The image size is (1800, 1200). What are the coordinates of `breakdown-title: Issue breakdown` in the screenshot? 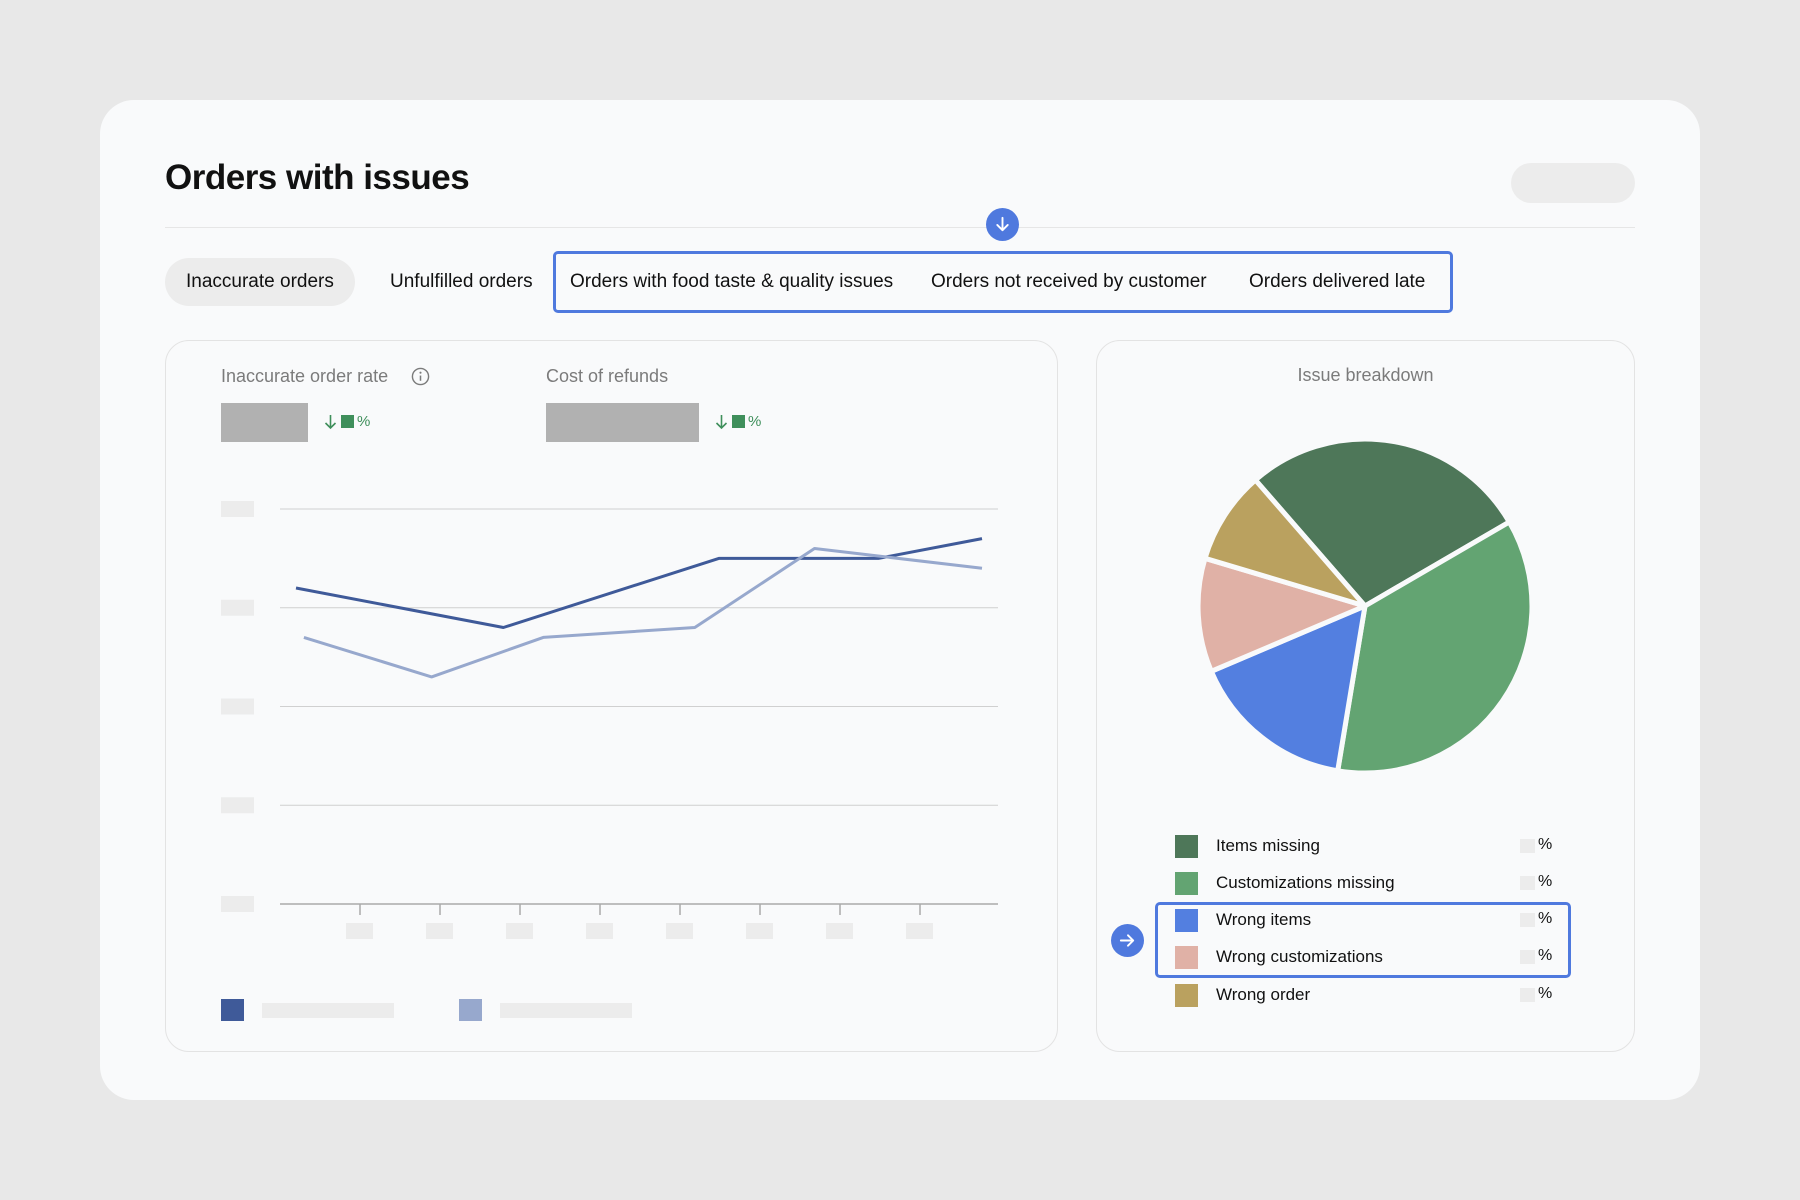 It's located at (1365, 375).